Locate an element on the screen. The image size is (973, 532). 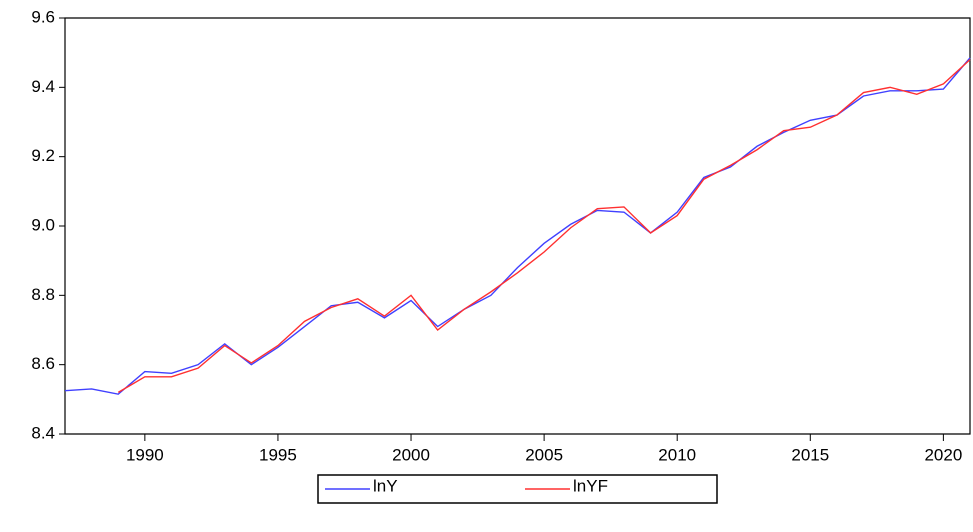
y-tick-label: 9.4 is located at coordinates (43, 86).